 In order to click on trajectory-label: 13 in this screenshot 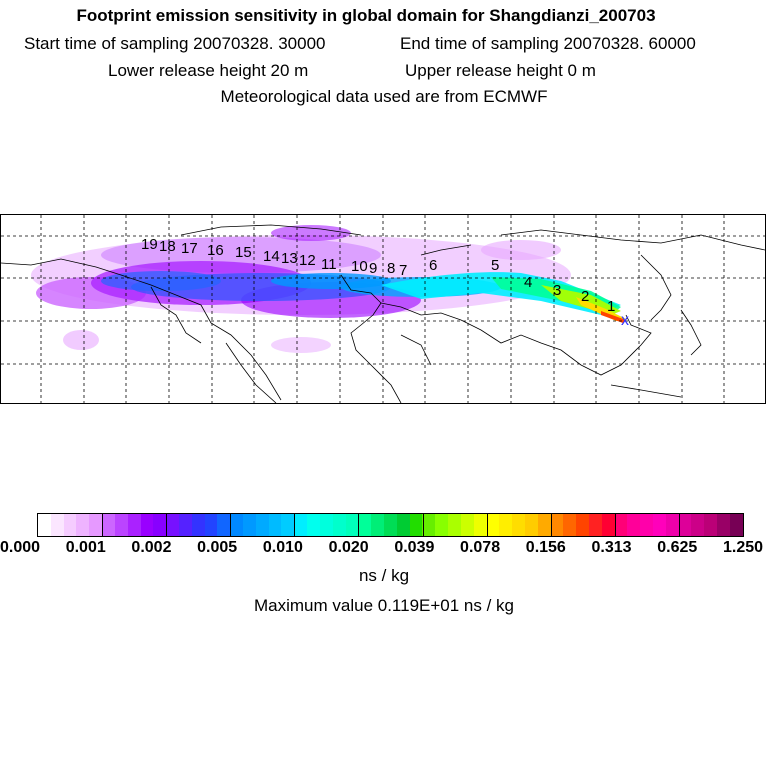, I will do `click(289, 258)`.